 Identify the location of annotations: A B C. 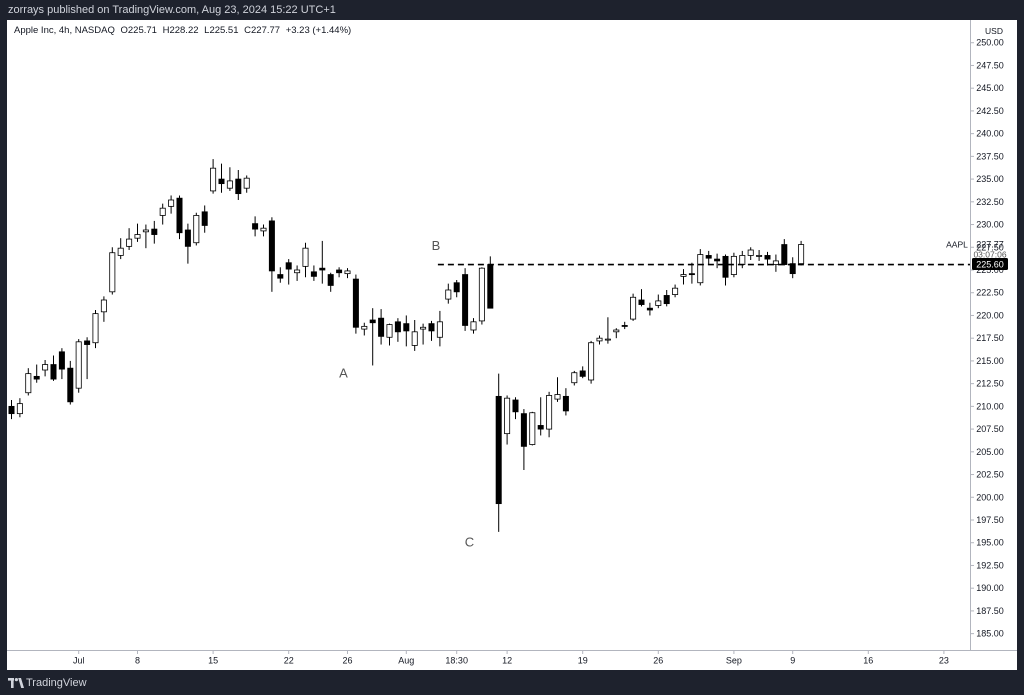
(406, 393).